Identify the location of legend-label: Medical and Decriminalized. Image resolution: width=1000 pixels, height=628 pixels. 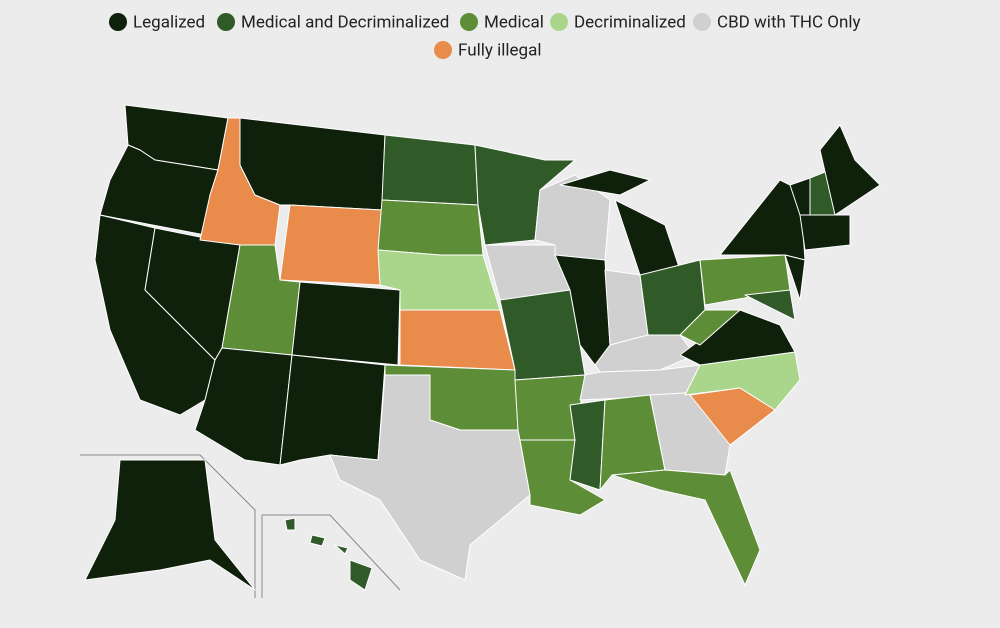
(345, 22).